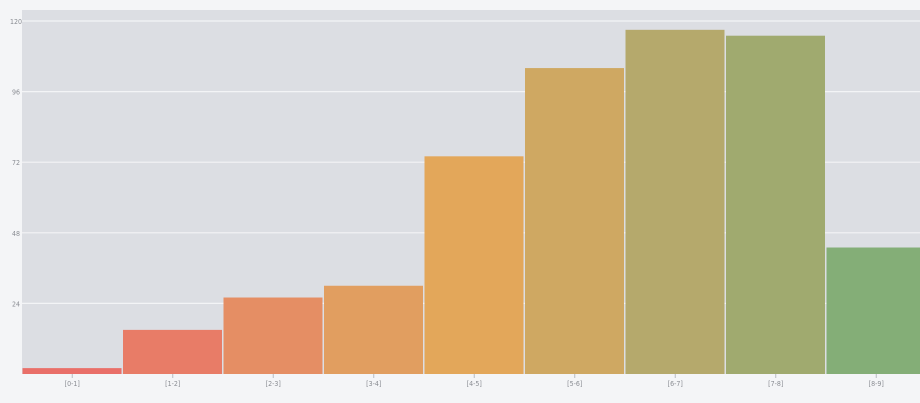 This screenshot has height=403, width=920. What do you see at coordinates (72, 371) in the screenshot?
I see `bar-[0-1]` at bounding box center [72, 371].